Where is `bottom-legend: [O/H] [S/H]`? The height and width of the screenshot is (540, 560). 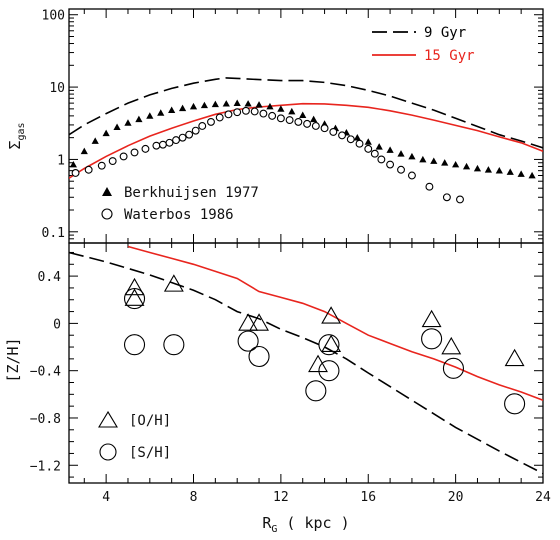
bottom-legend: [O/H] [S/H] is located at coordinates (134, 435).